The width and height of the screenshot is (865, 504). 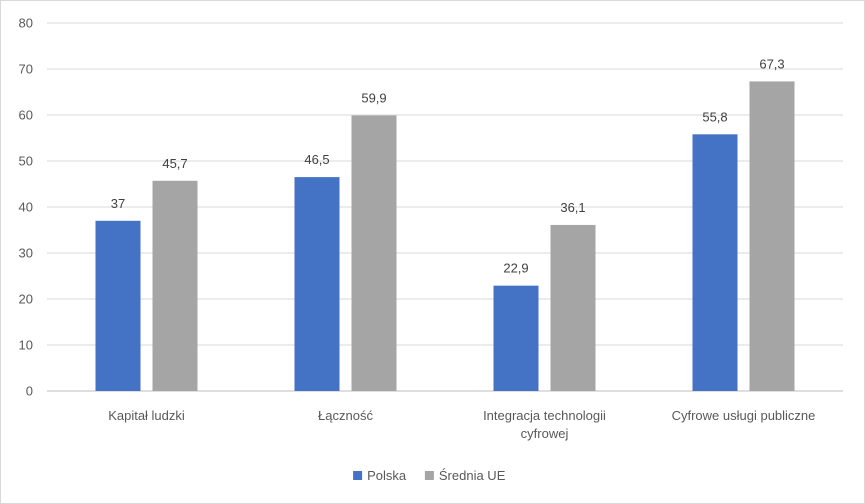 What do you see at coordinates (771, 63) in the screenshot?
I see `data-label: 67,3` at bounding box center [771, 63].